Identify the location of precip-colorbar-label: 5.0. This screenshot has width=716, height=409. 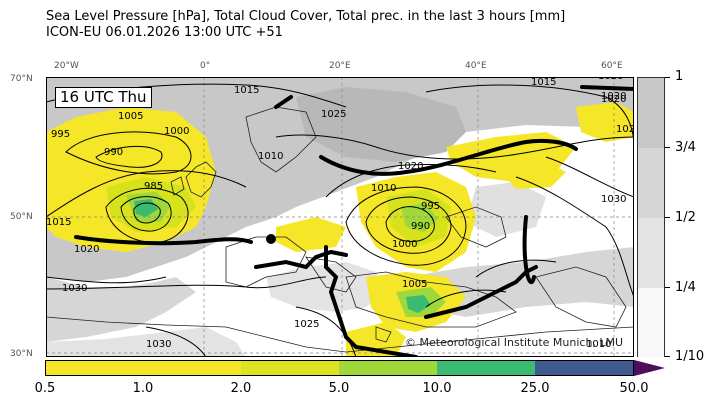
(339, 388).